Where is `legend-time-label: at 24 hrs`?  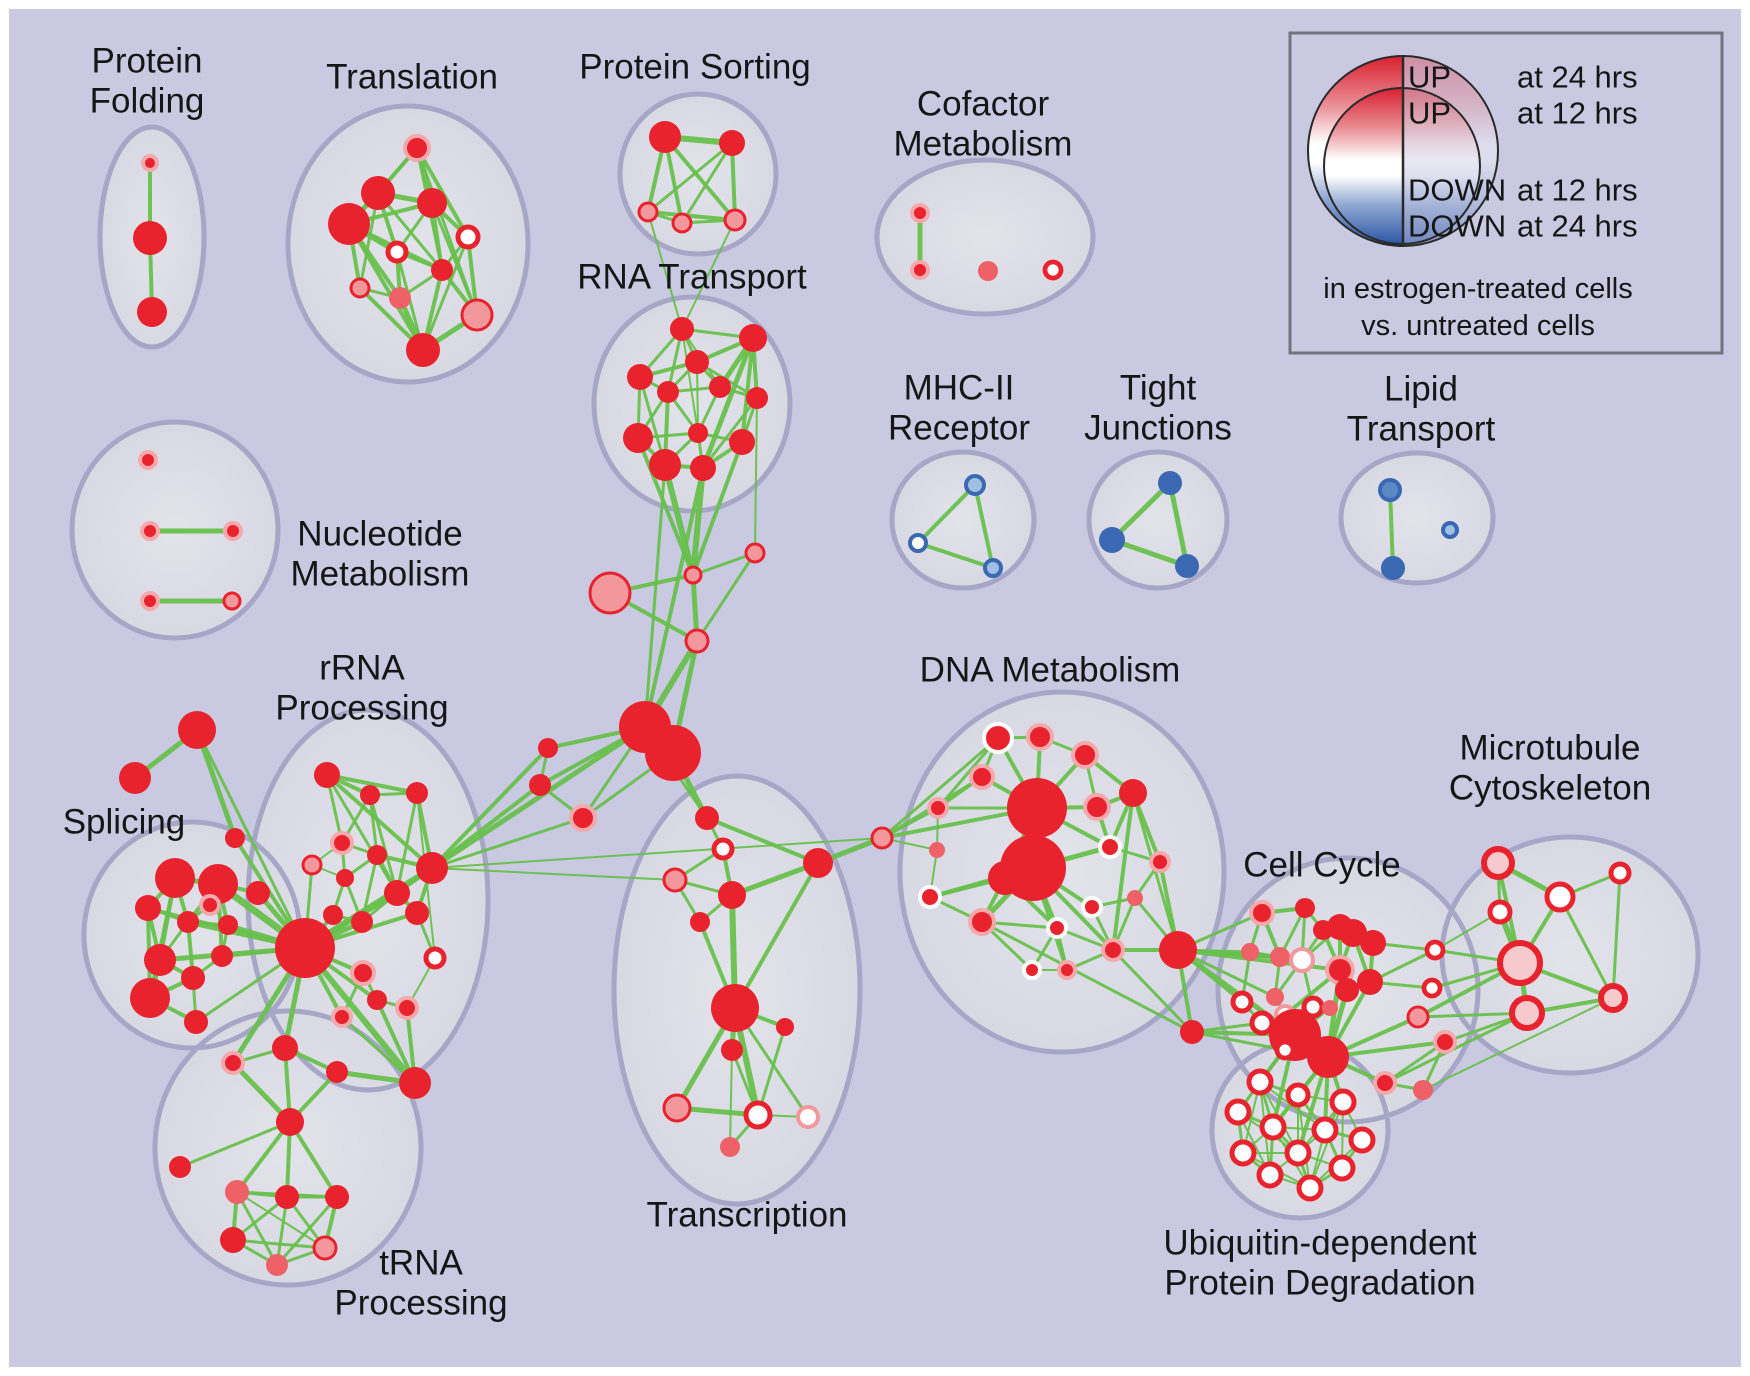
legend-time-label: at 24 hrs is located at coordinates (1577, 226).